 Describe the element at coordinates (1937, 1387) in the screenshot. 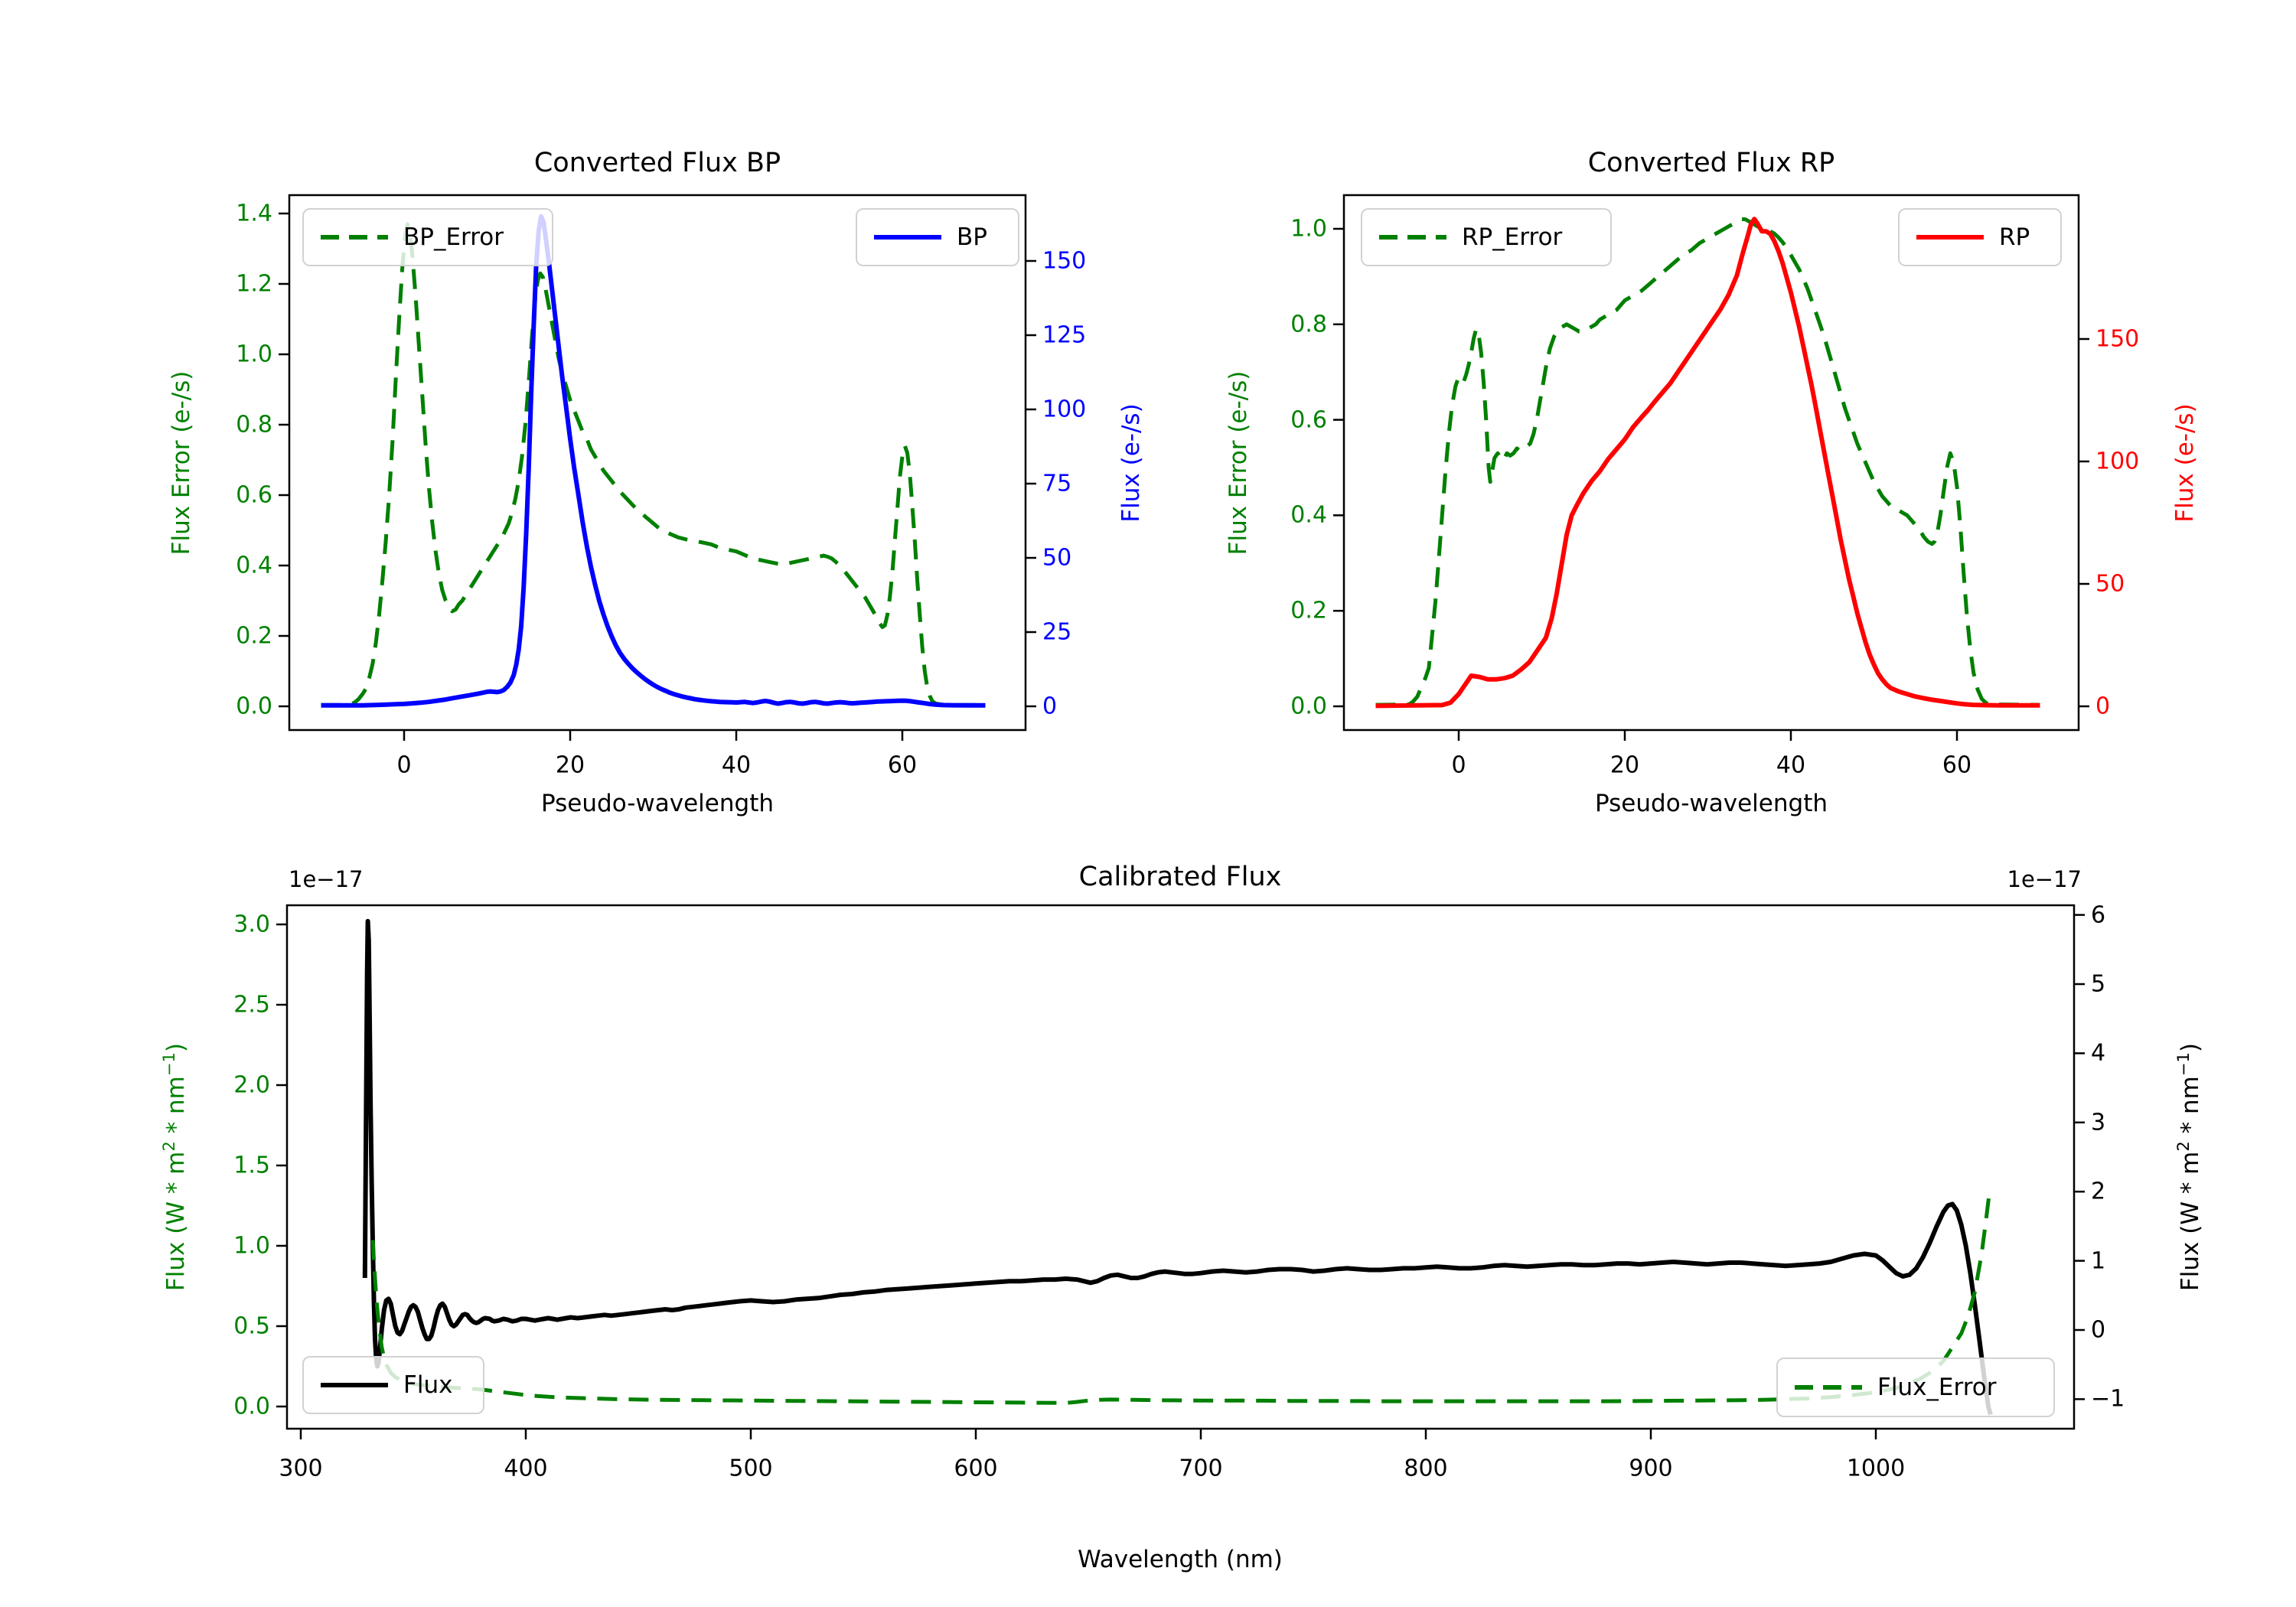

I see `legend-label: Flux_Error` at that location.